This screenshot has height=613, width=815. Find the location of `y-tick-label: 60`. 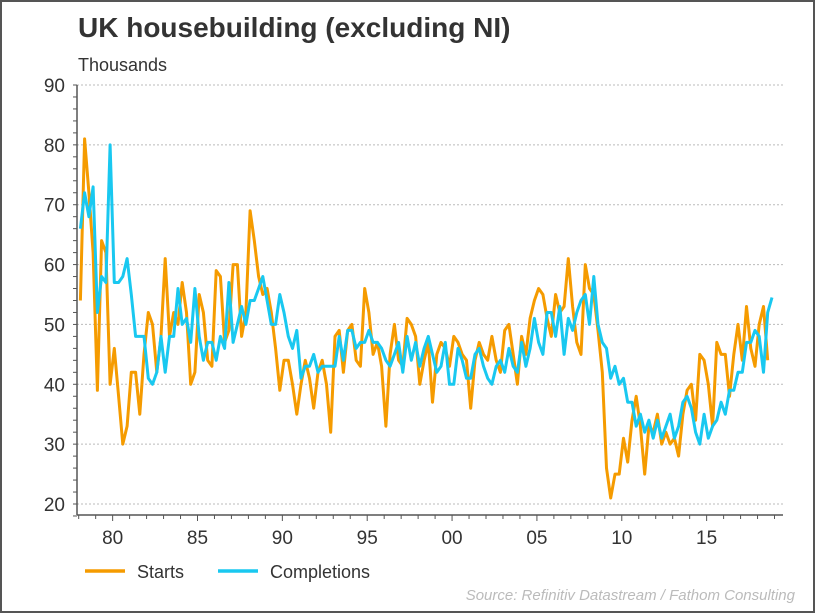

y-tick-label: 60 is located at coordinates (54, 266).